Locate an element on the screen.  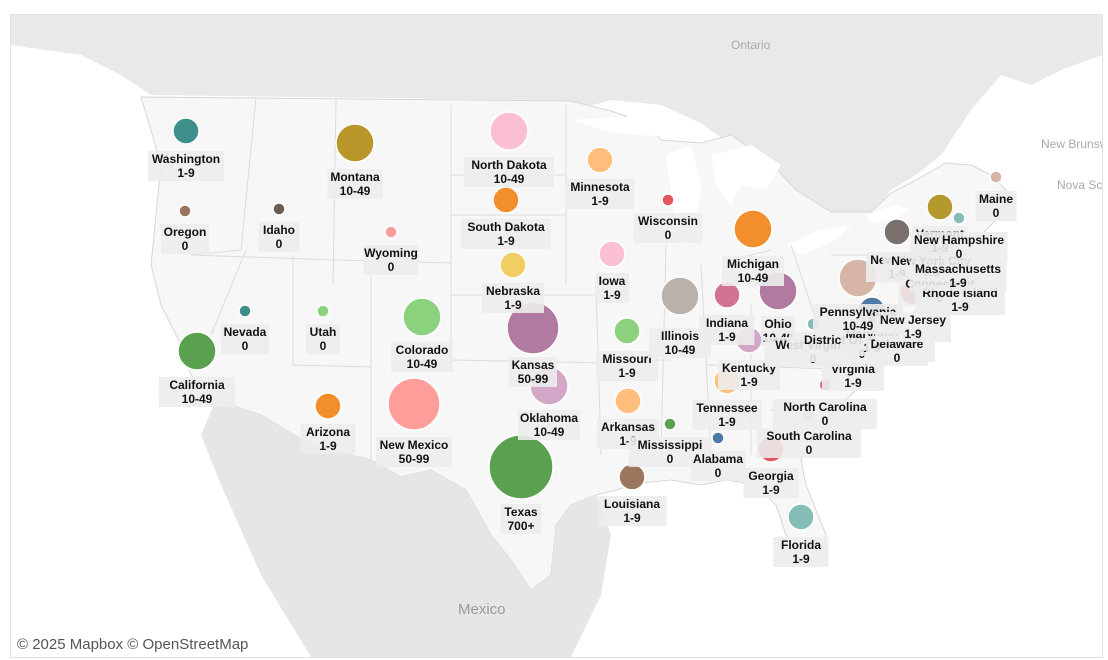
state-value-kentucky: 1-9 is located at coordinates (749, 382).